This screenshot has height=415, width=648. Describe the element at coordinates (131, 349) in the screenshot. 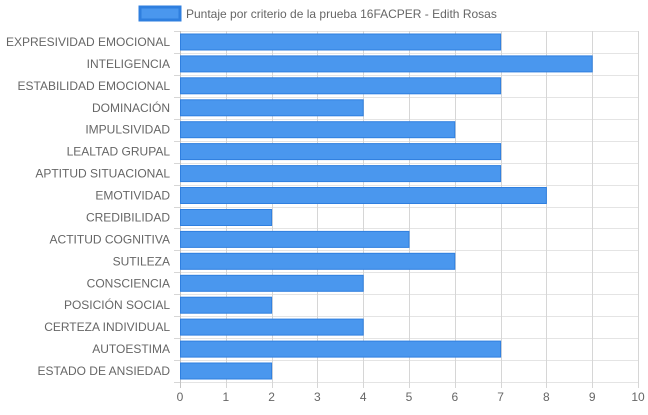

I see `y-tick-label: AUTOESTIMA` at that location.